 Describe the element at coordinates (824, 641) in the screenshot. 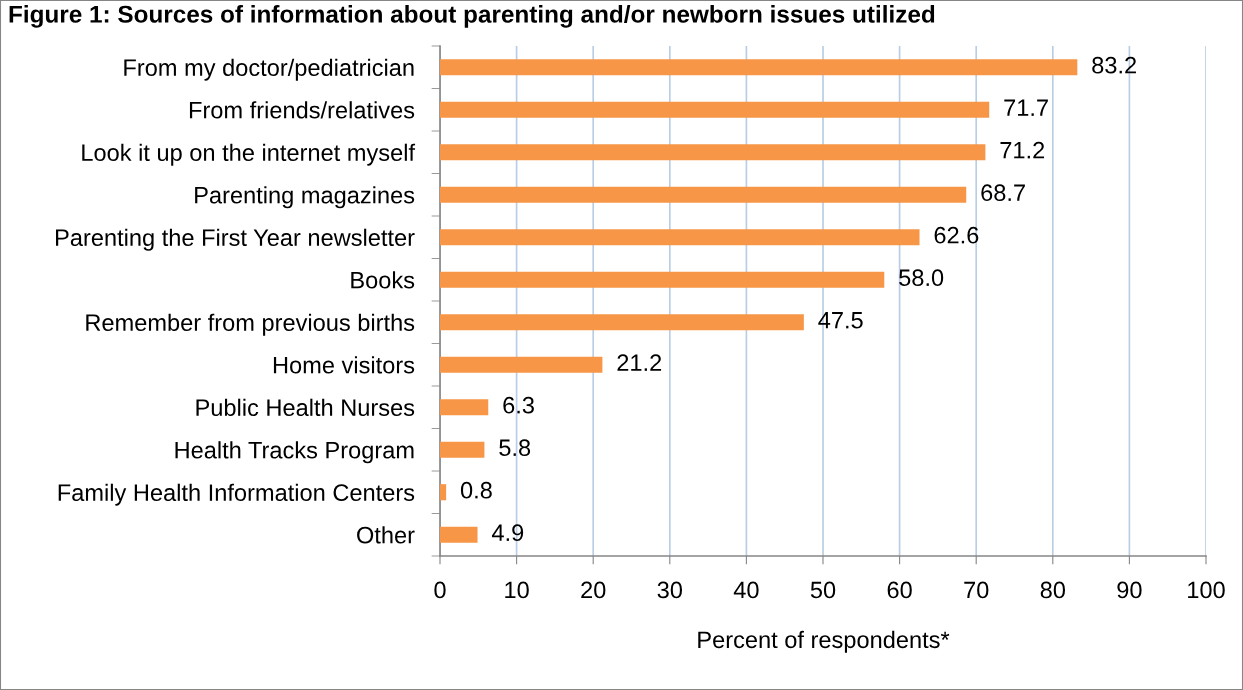

I see `x-axis-title: Percent of respondents*` at that location.